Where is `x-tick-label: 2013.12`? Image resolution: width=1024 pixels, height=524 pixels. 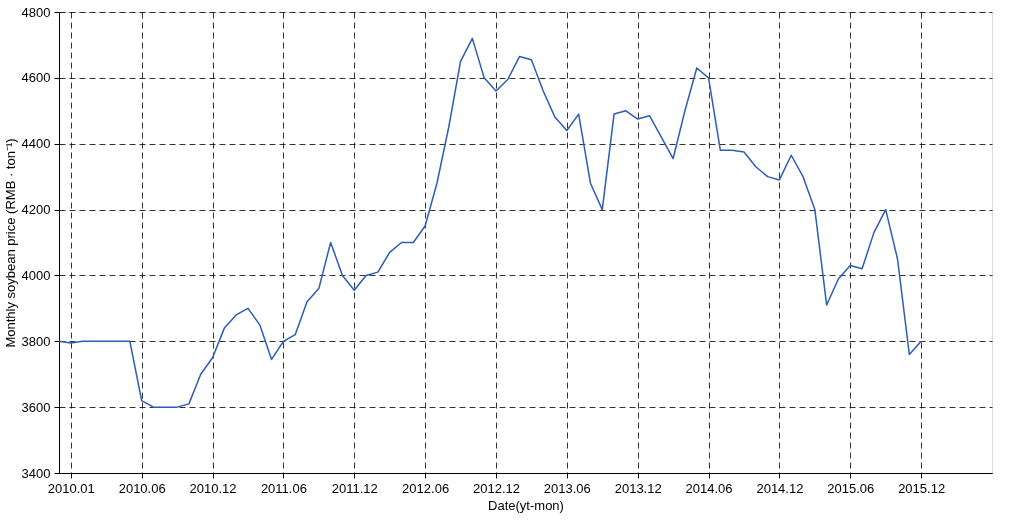 x-tick-label: 2013.12 is located at coordinates (638, 488).